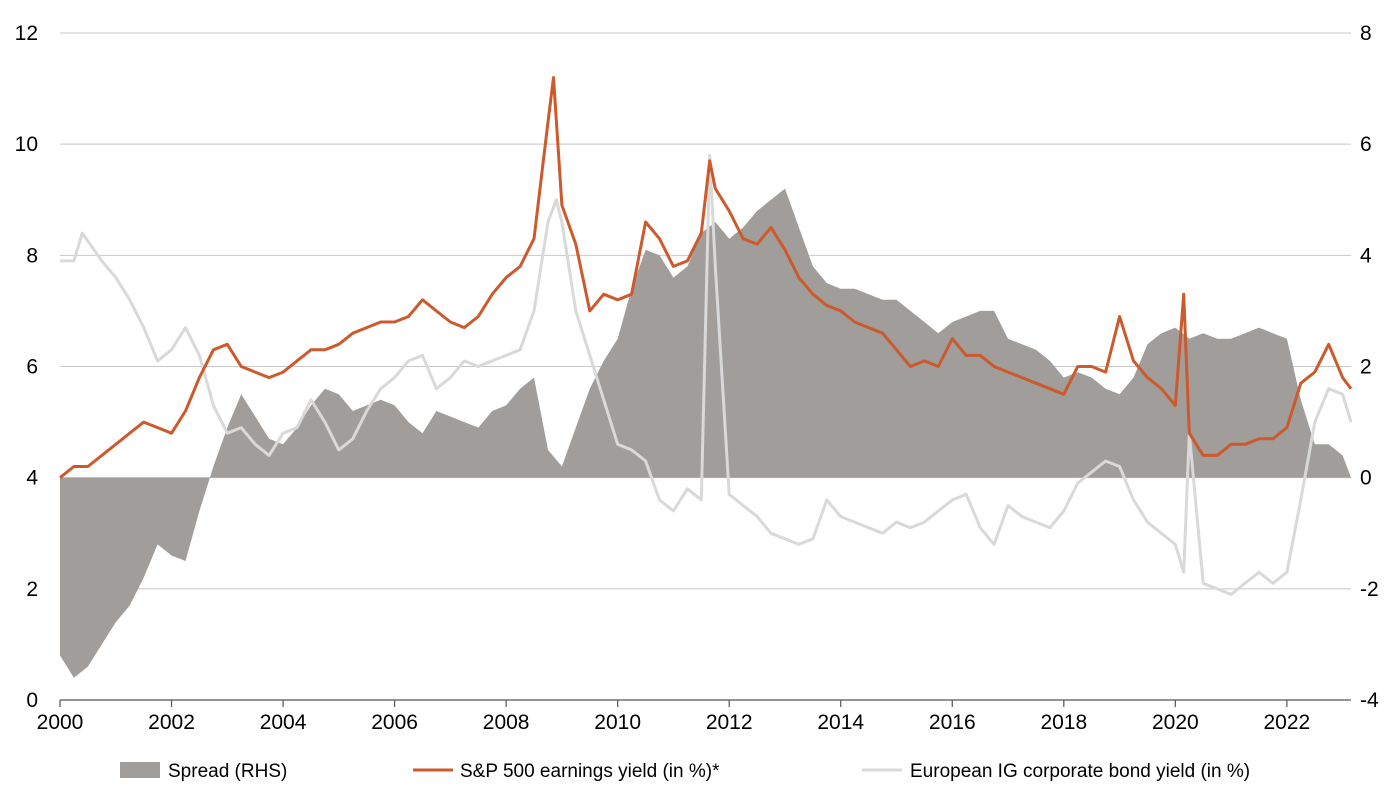 This screenshot has height=789, width=1400. Describe the element at coordinates (1366, 478) in the screenshot. I see `y2-tick-label-0: 0` at that location.